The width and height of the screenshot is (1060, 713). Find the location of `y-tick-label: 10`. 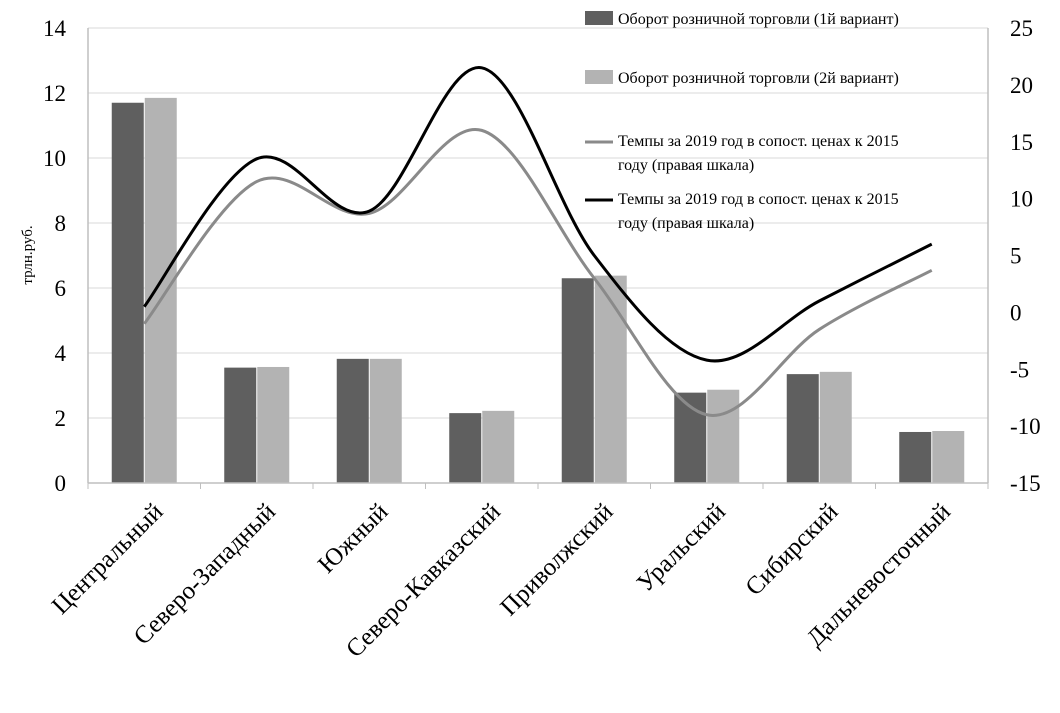

y-tick-label: 10 is located at coordinates (54, 158).